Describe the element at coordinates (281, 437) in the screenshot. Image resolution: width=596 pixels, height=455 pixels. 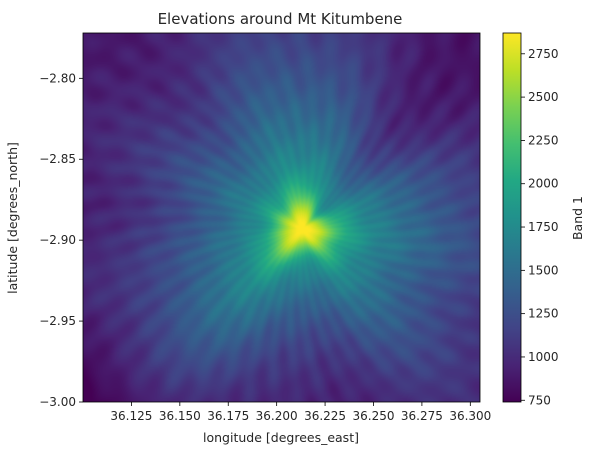
I see `x-axis-label: longitude [degrees_east]` at that location.